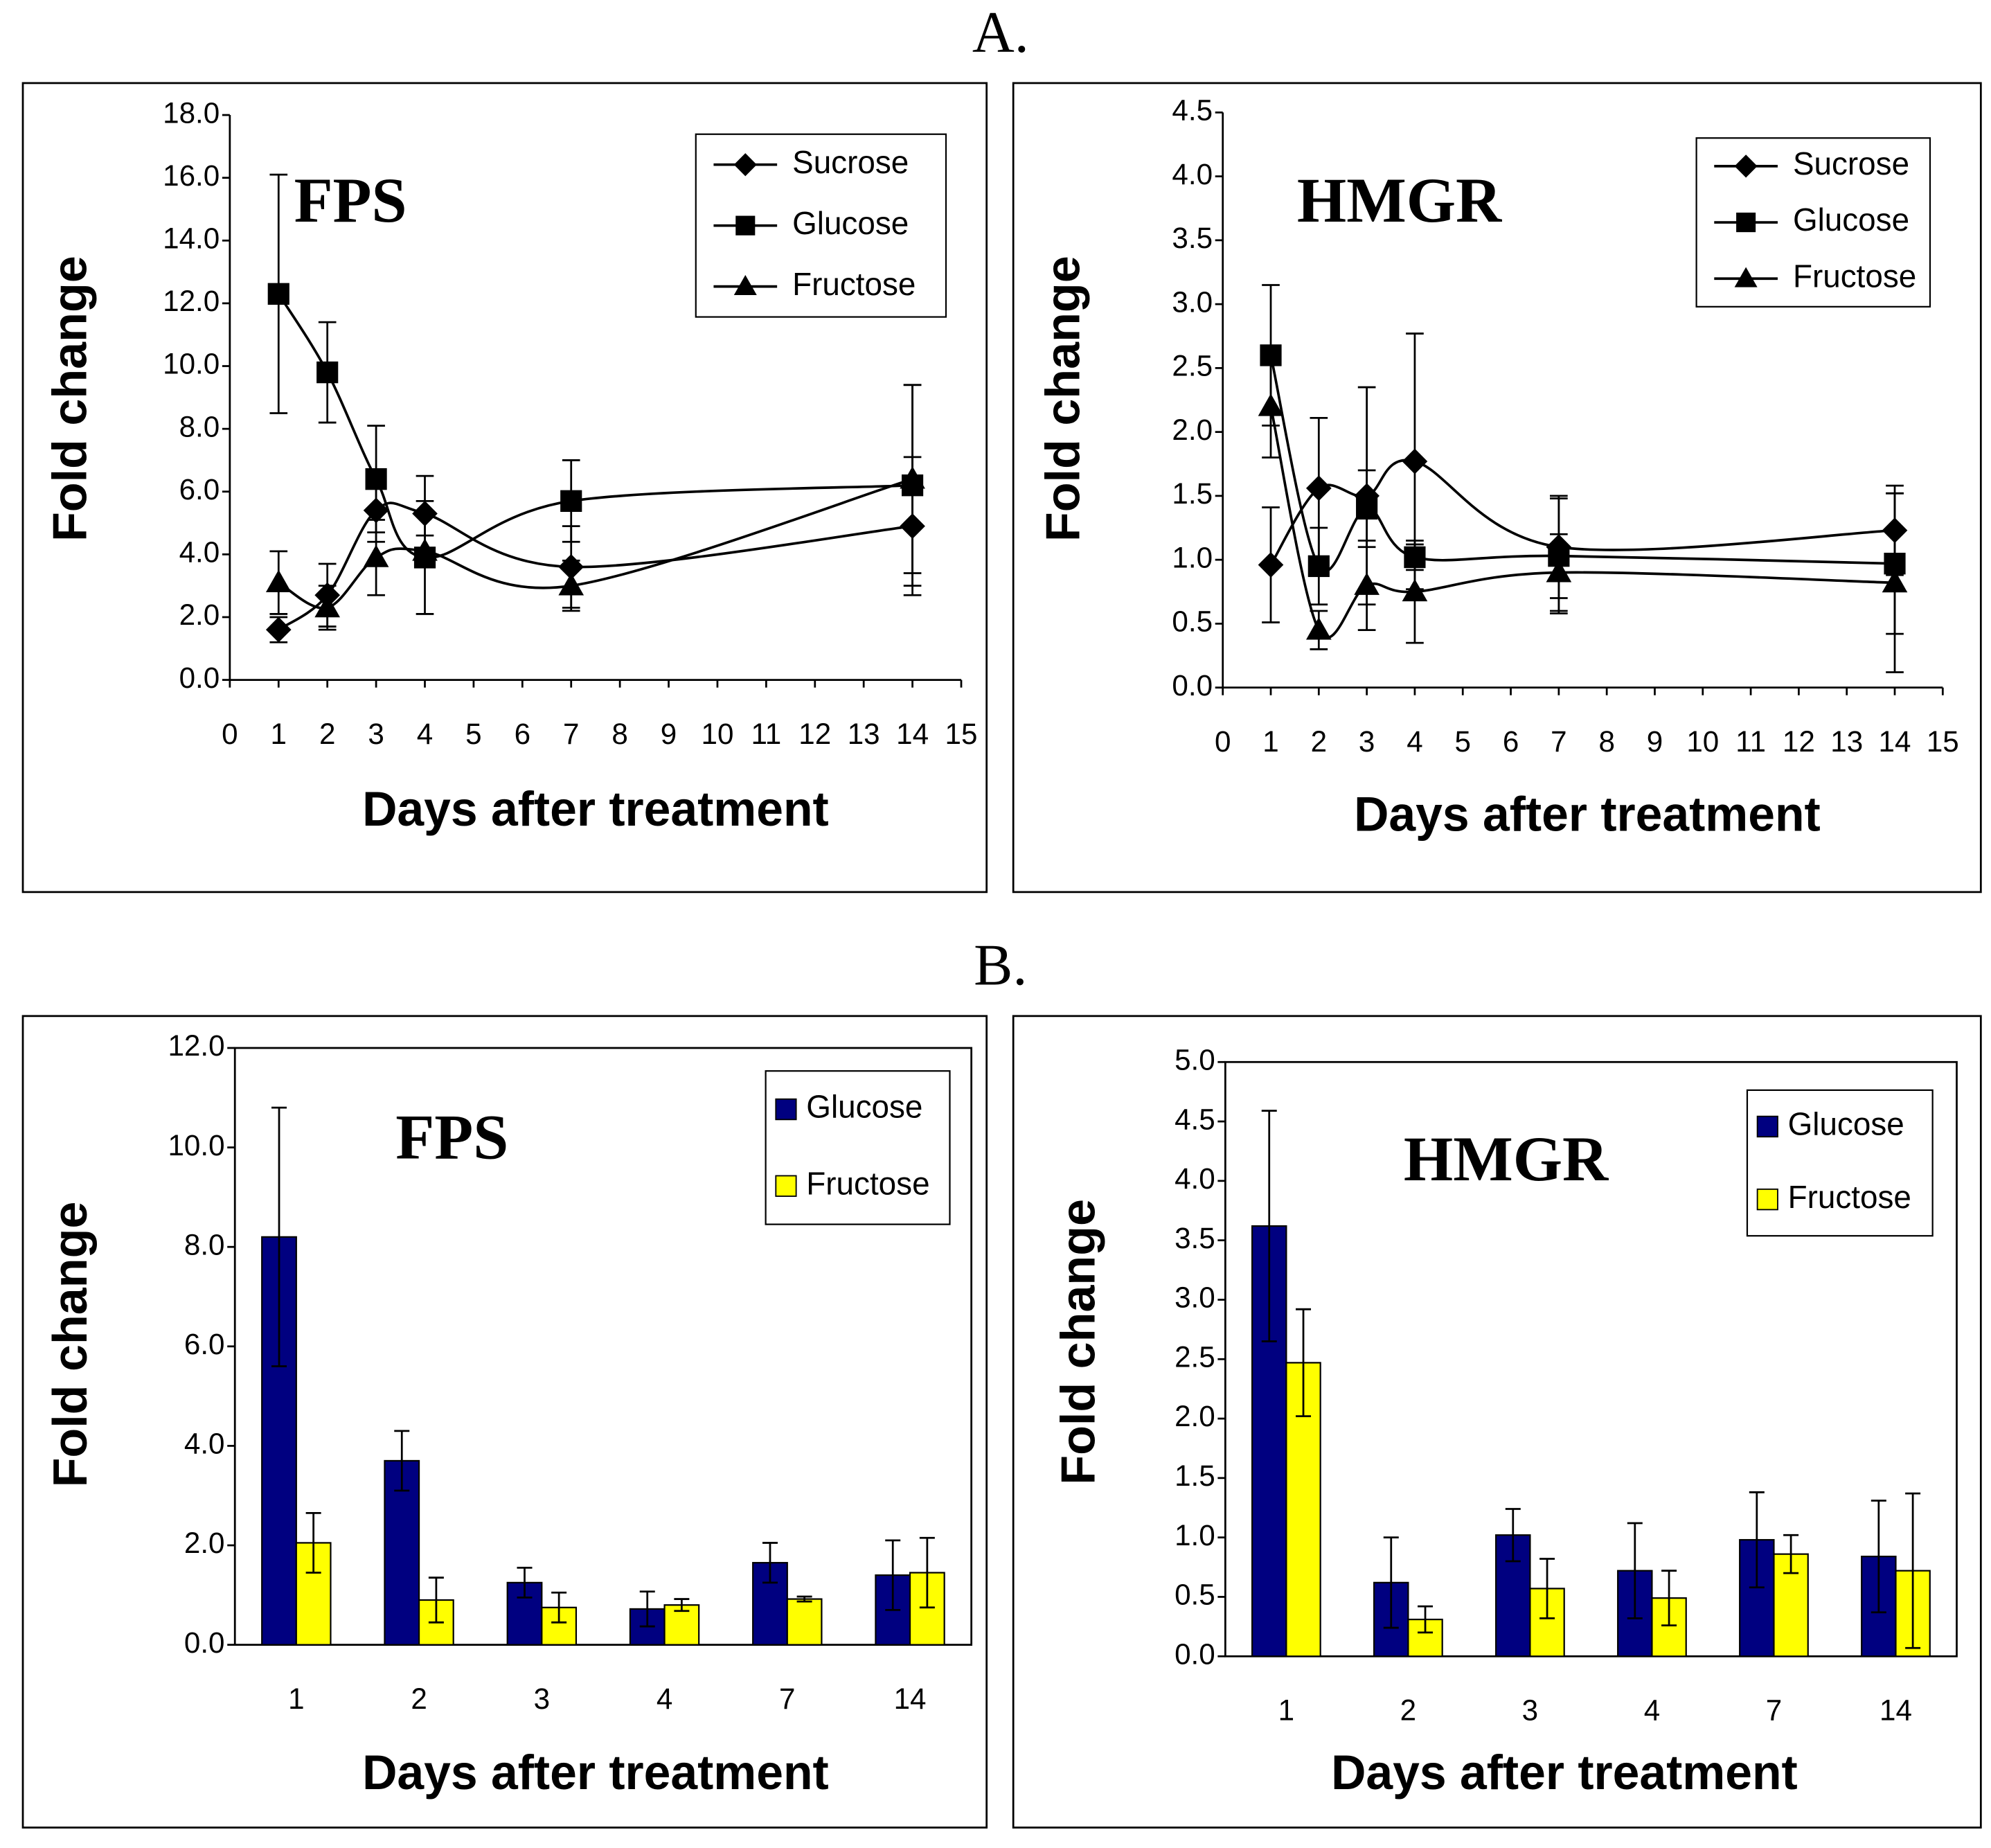 The height and width of the screenshot is (1848, 1991). Describe the element at coordinates (1655, 741) in the screenshot. I see `x-tick-label: 9` at that location.